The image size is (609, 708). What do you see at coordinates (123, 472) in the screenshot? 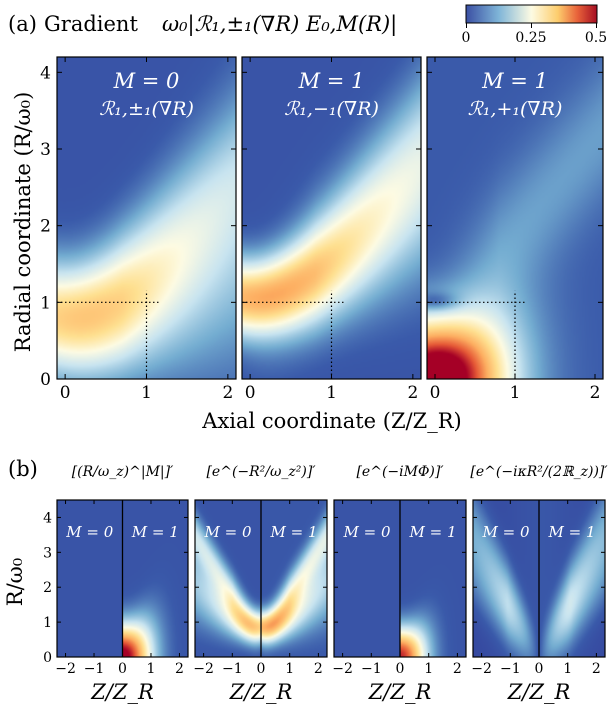
I see `panel-b-factor-0: [(R/ω_z)^|M|]′` at bounding box center [123, 472].